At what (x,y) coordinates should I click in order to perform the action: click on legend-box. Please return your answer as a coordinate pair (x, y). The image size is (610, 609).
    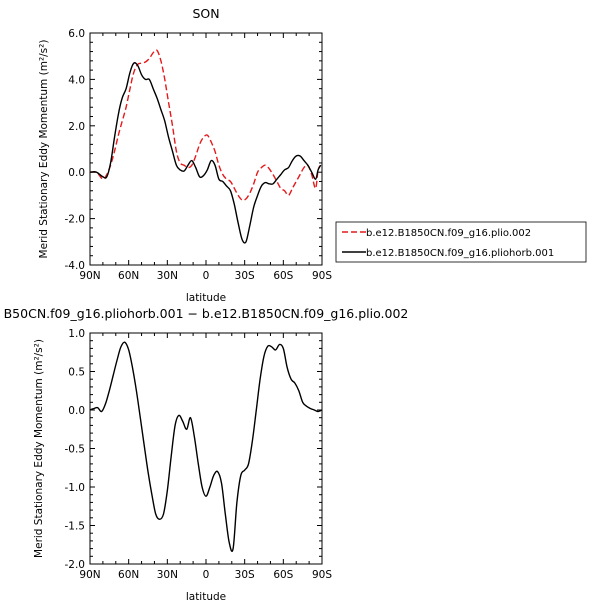
    Looking at the image, I should click on (461, 242).